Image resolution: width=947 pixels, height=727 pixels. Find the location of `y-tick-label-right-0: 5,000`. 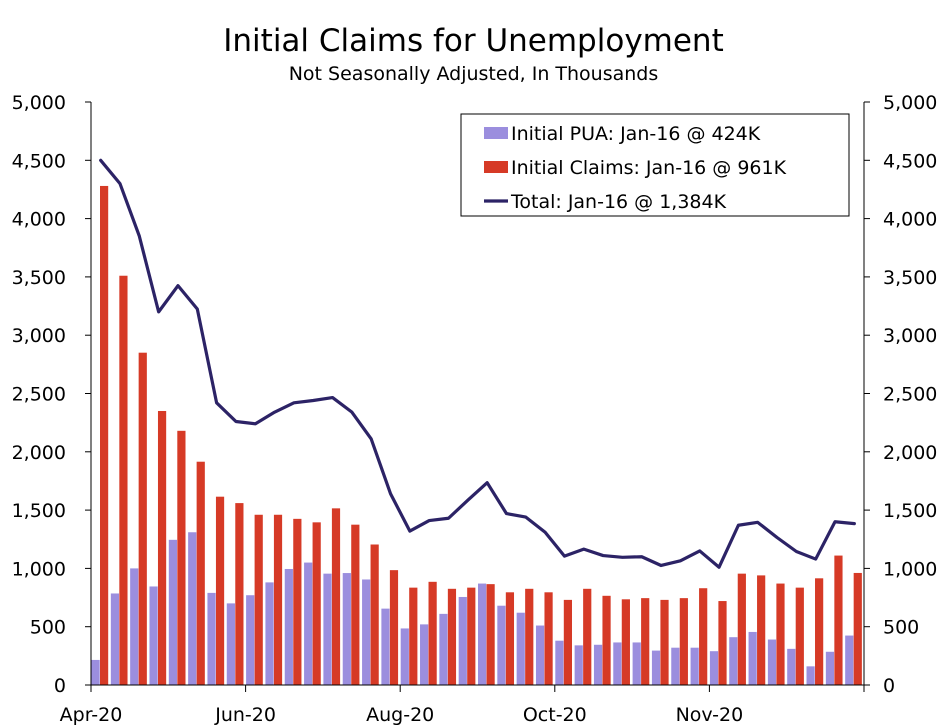

y-tick-label-right-0: 5,000 is located at coordinates (910, 103).